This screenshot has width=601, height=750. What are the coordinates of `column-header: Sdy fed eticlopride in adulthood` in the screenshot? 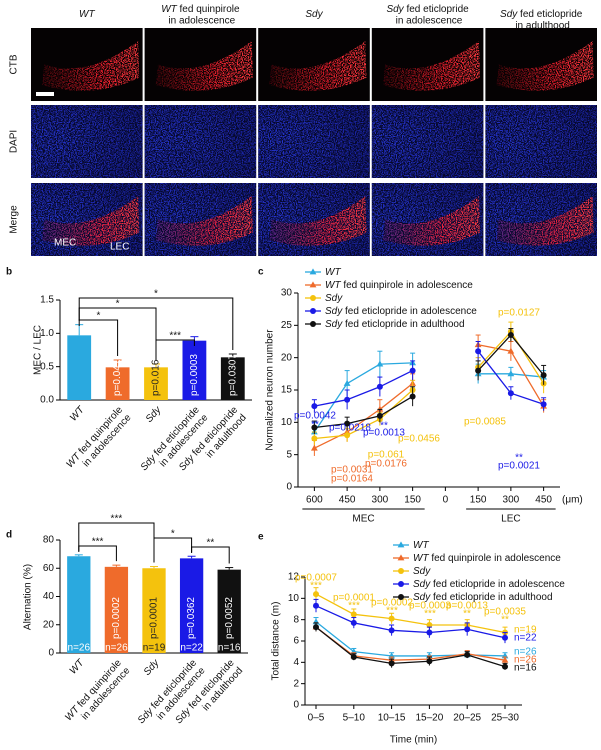 It's located at (541, 20).